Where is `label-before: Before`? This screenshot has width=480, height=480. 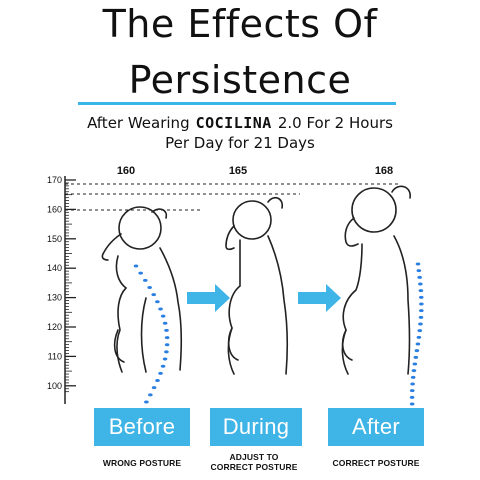 label-before: Before is located at coordinates (142, 427).